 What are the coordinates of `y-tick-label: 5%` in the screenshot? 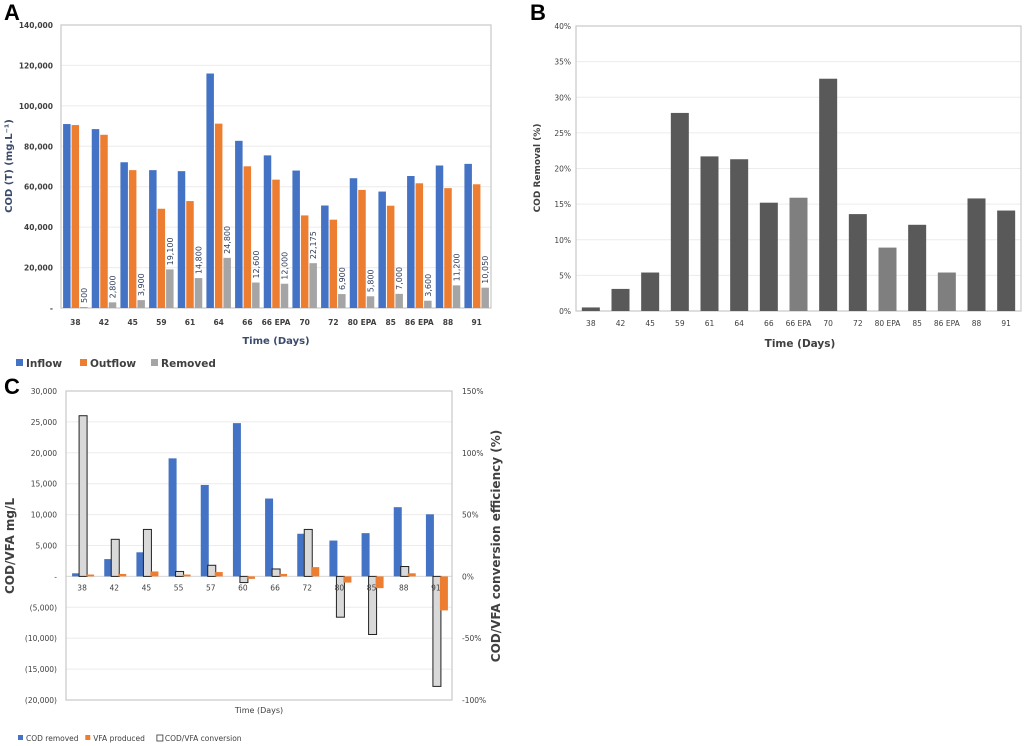 It's located at (565, 275).